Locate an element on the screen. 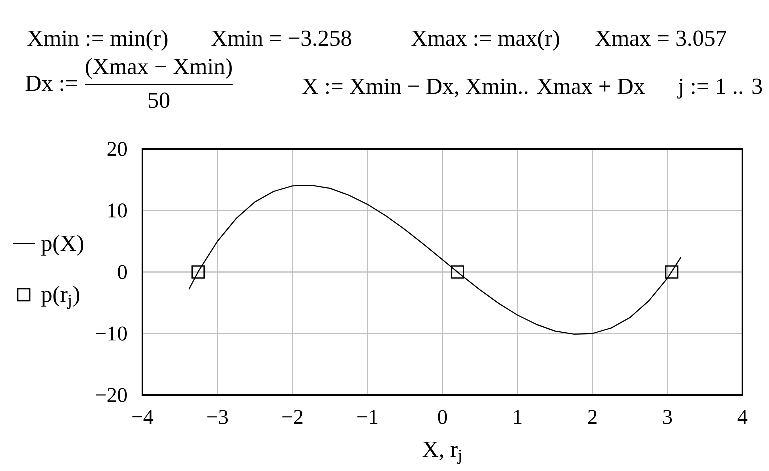  legend-label: p(r$_{j}$) is located at coordinates (61, 298).